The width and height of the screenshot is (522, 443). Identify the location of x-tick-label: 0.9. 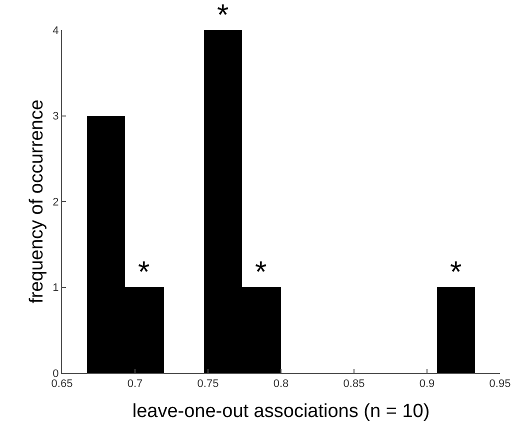
(427, 384).